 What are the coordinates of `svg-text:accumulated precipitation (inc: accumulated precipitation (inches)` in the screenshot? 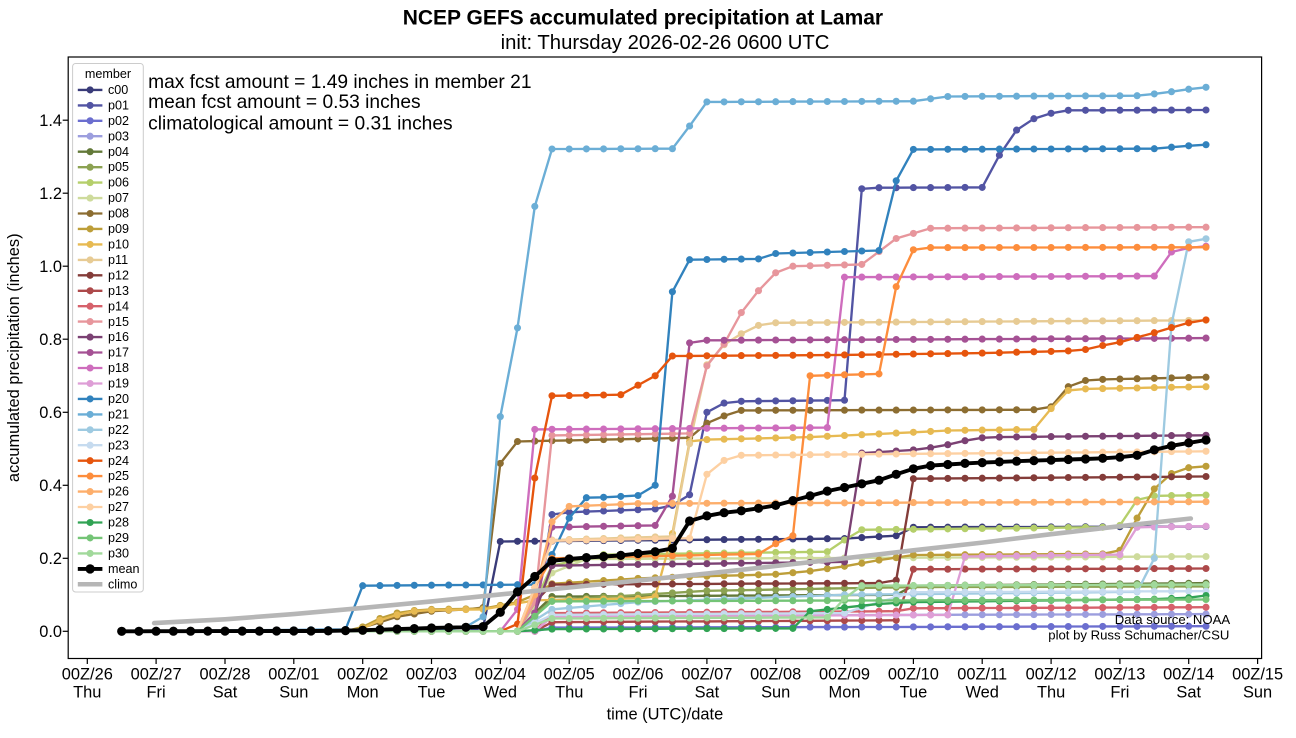 It's located at (14, 357).